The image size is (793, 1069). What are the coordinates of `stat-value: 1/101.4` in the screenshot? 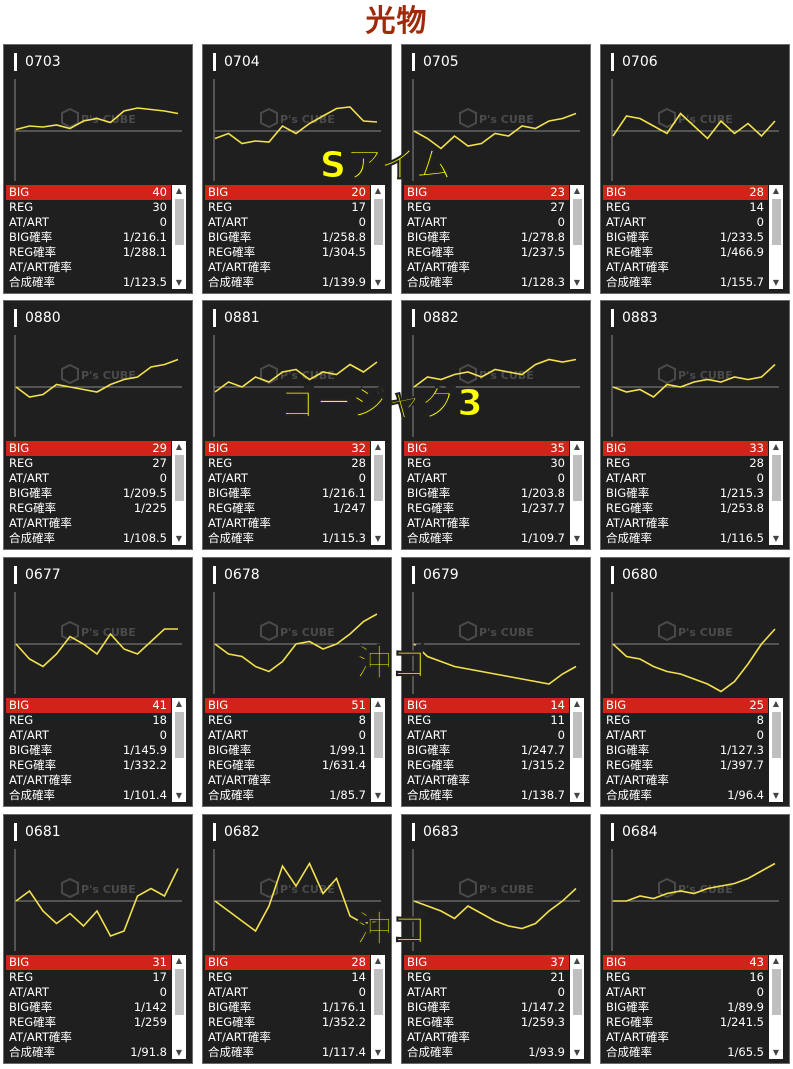 It's located at (144, 795).